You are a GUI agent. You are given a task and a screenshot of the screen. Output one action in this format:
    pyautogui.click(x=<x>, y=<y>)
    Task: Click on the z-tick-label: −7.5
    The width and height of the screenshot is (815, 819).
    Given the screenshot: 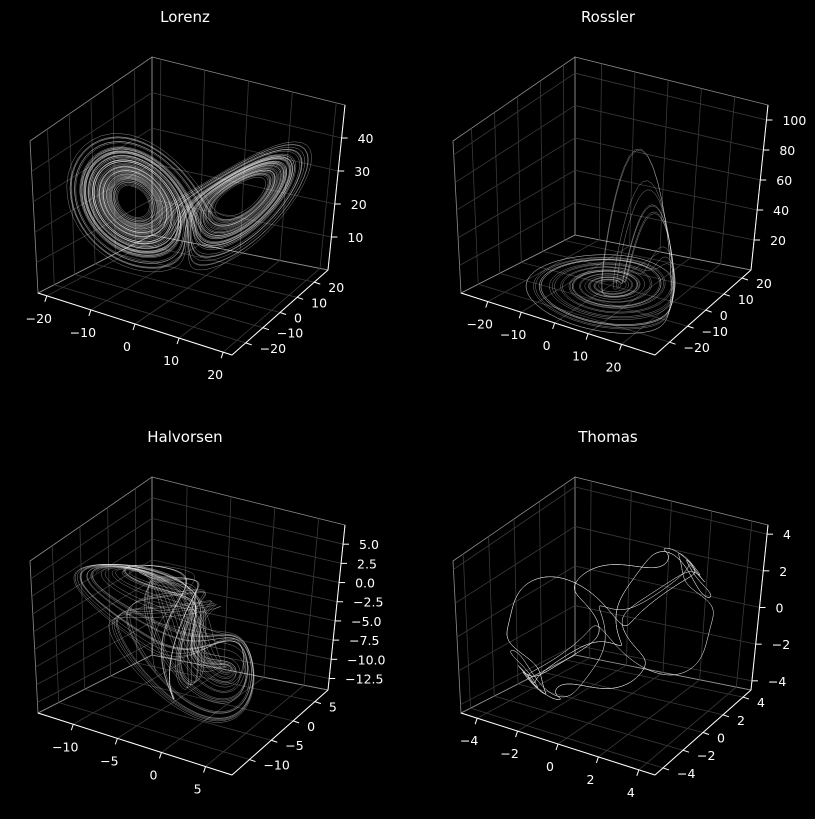 What is the action you would take?
    pyautogui.click(x=364, y=640)
    